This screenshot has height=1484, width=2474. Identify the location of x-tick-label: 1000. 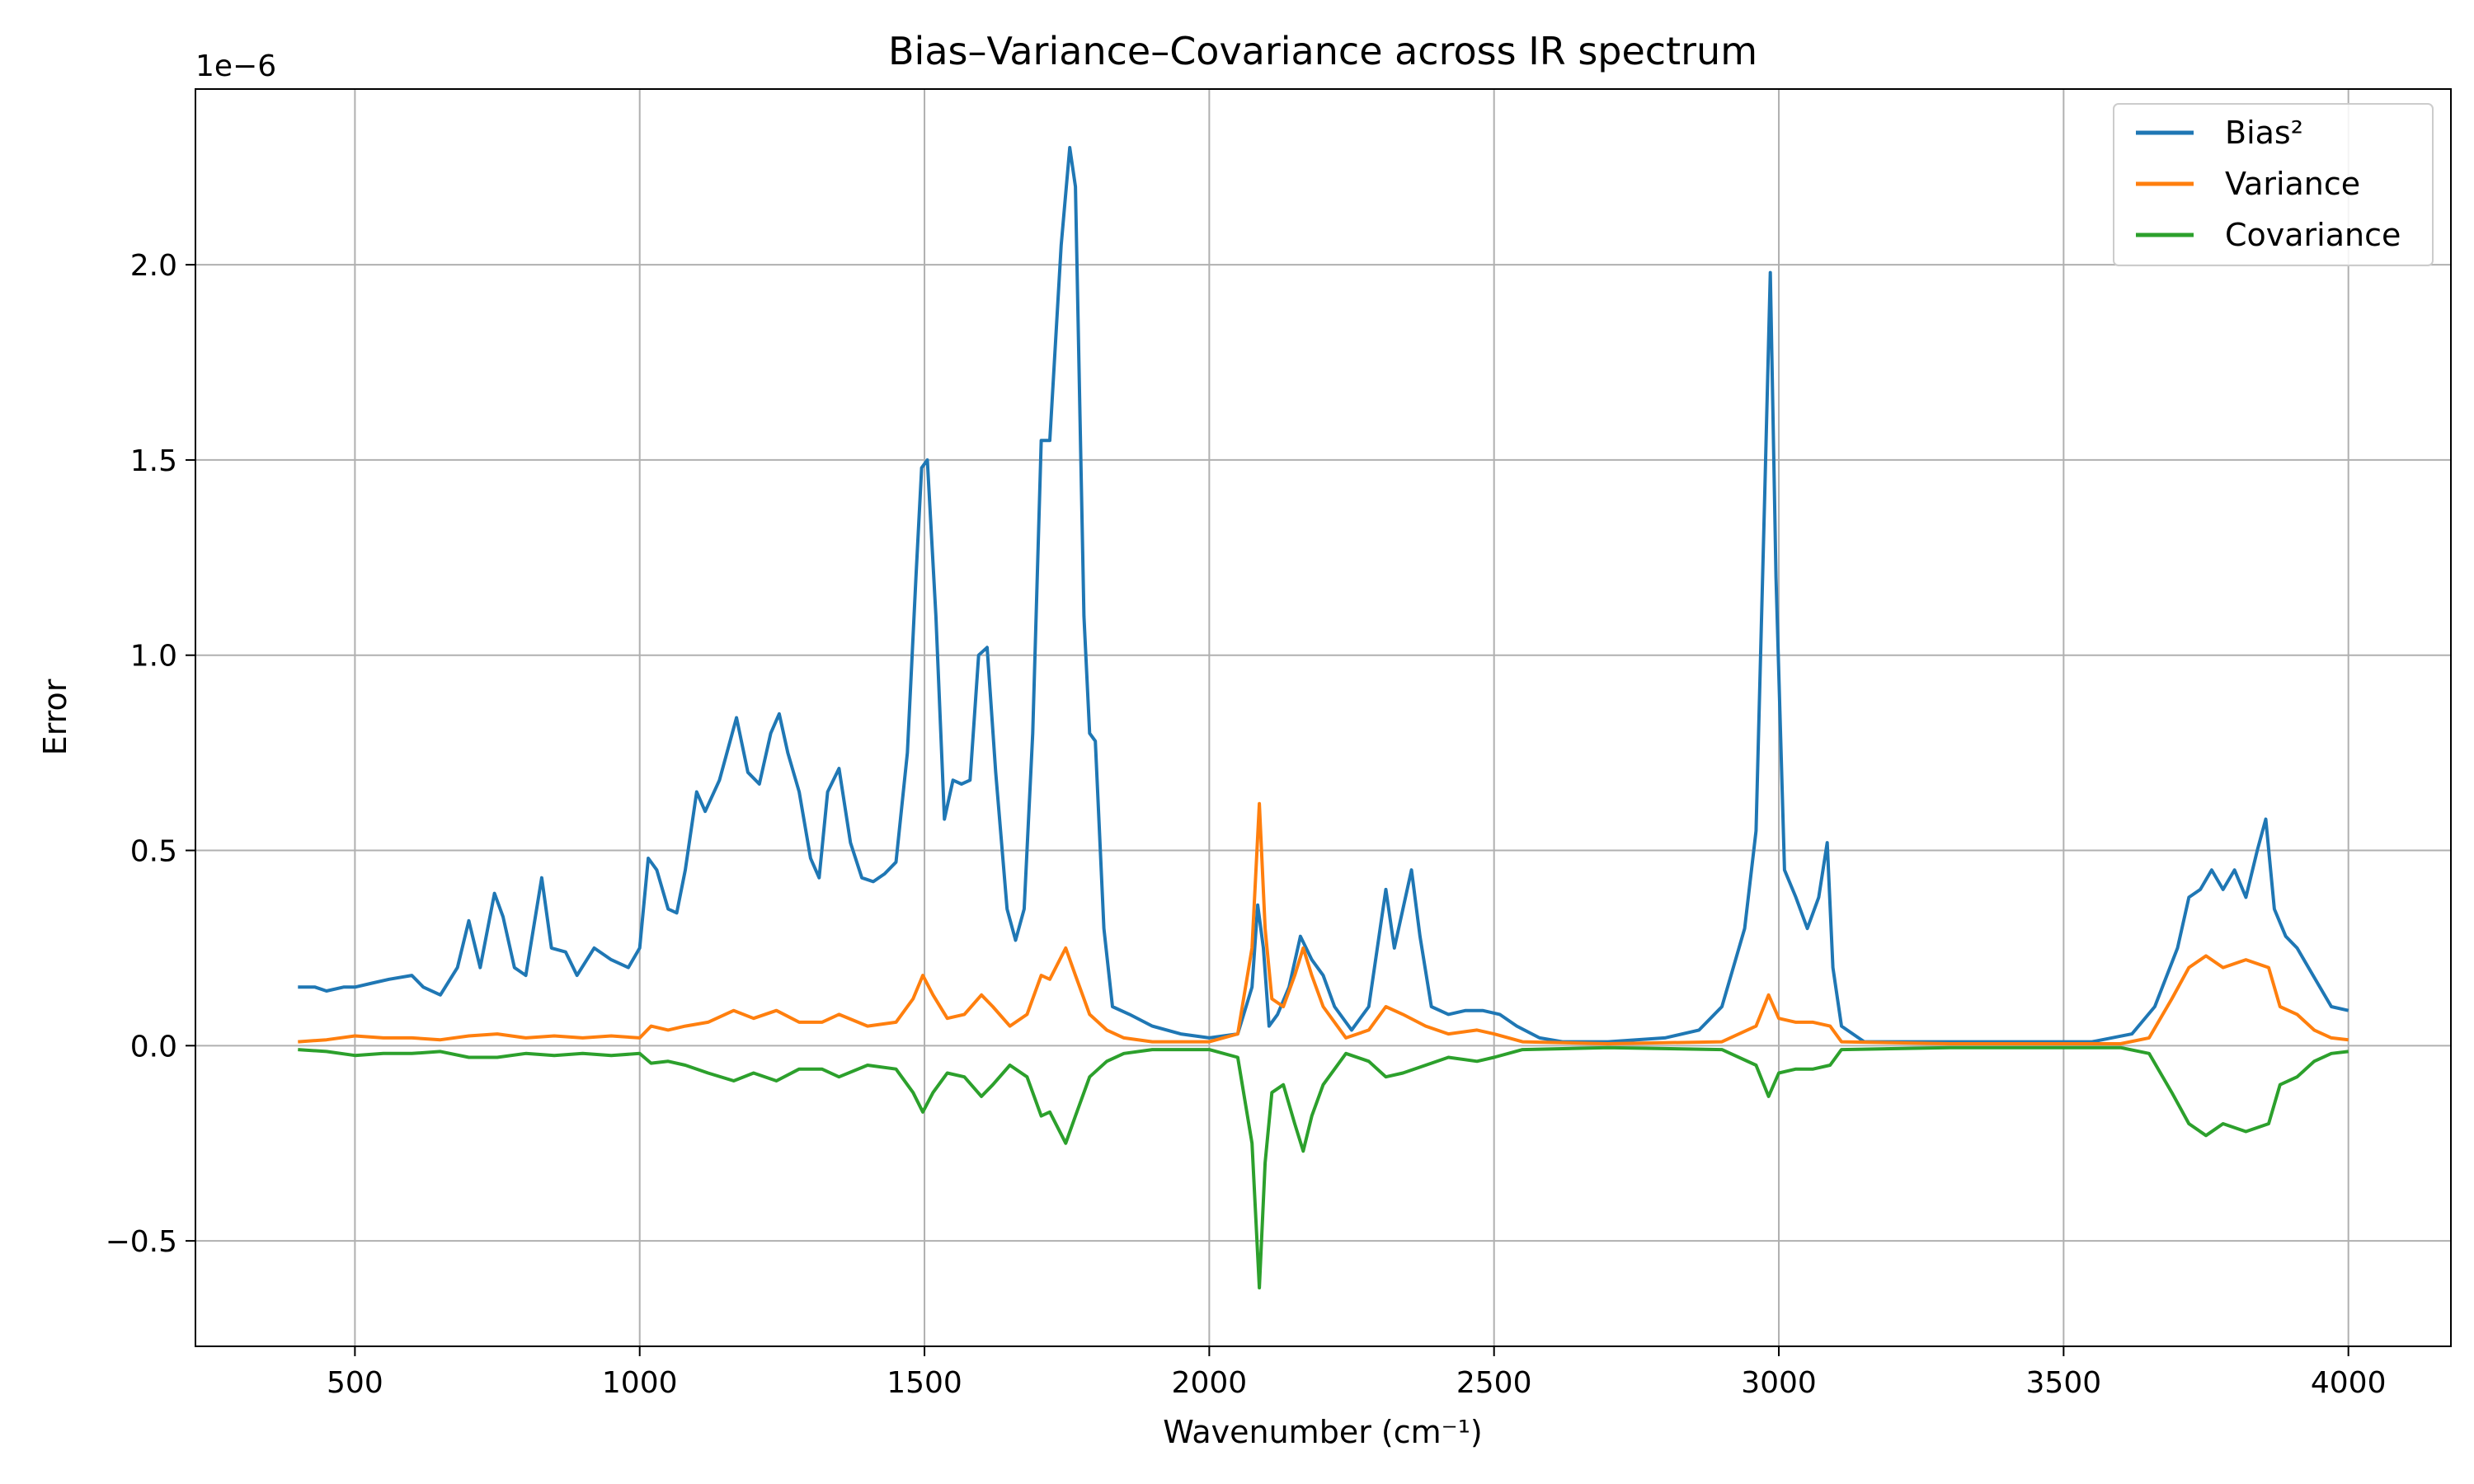
(640, 1383).